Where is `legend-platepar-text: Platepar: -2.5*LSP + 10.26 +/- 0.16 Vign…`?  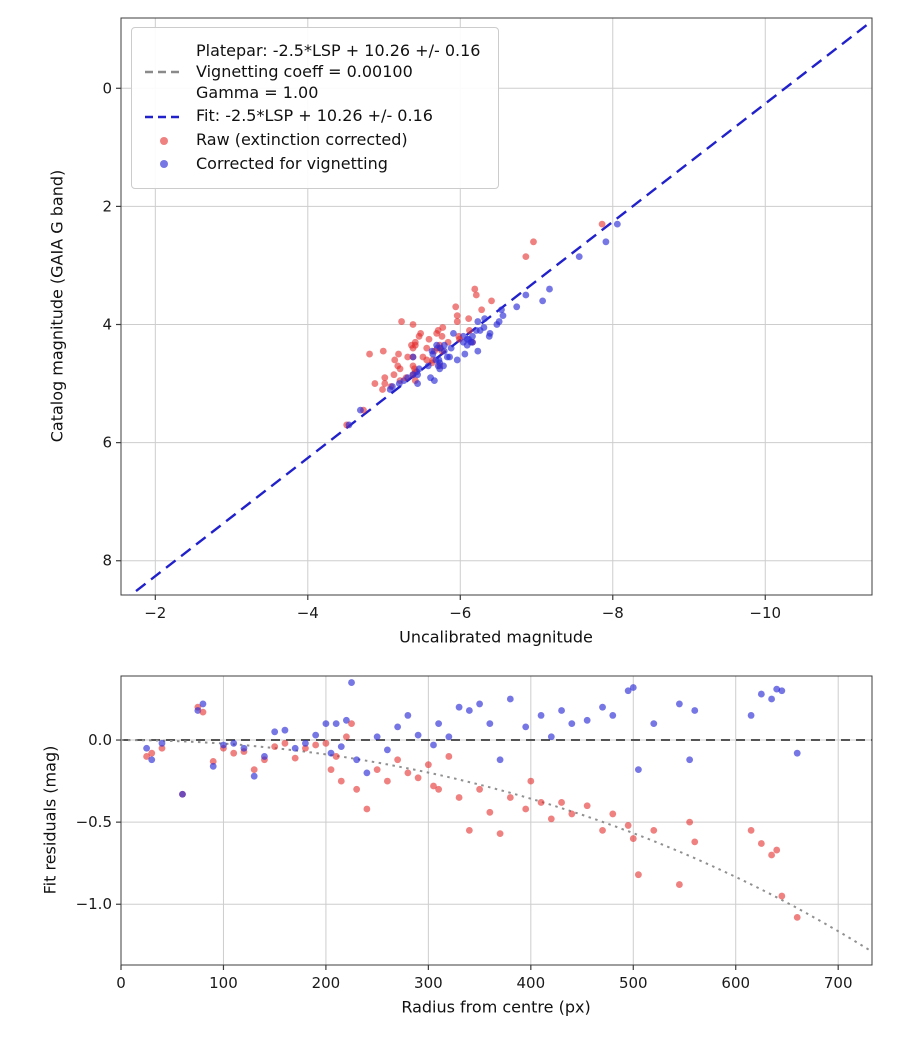
legend-platepar-text: Platepar: -2.5*LSP + 10.26 +/- 0.16 Vign… is located at coordinates (338, 72).